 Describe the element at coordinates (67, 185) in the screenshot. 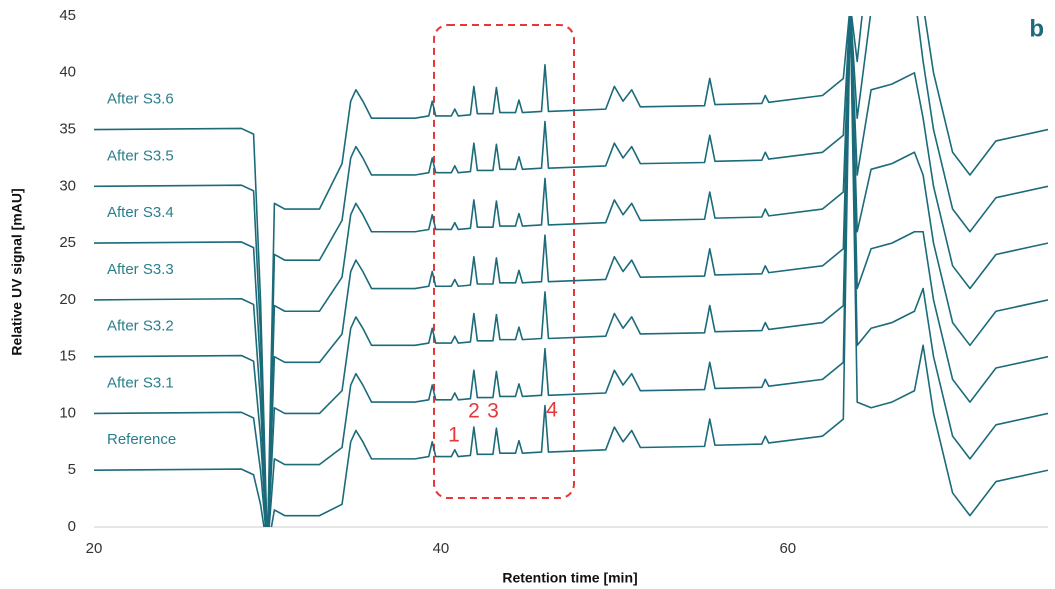

I see `y-tick-label: 30` at that location.